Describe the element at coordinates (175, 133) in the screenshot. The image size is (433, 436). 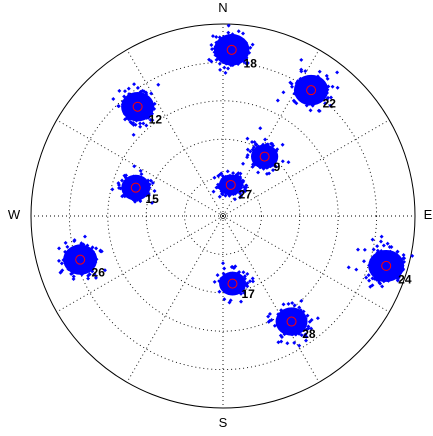
I see `azimuth-spoke` at that location.